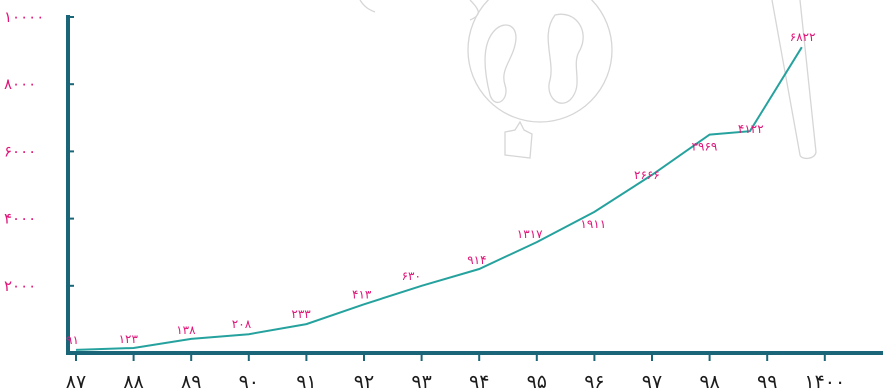  I want to click on x-tick-label: ۹۸, so click(709, 381).